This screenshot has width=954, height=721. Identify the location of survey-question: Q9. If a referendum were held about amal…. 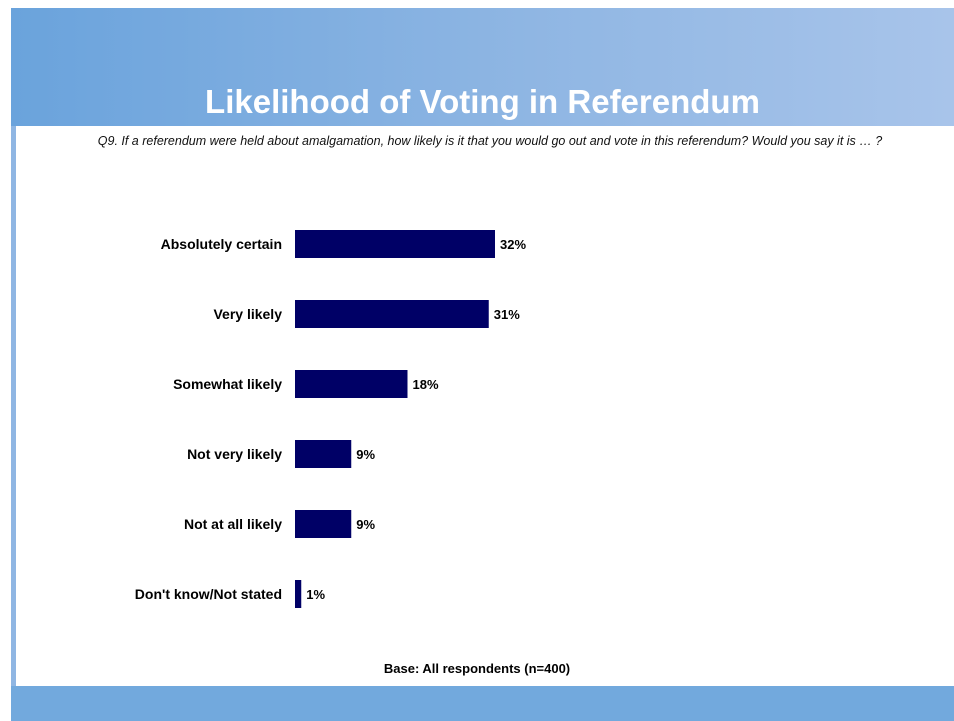
(490, 141).